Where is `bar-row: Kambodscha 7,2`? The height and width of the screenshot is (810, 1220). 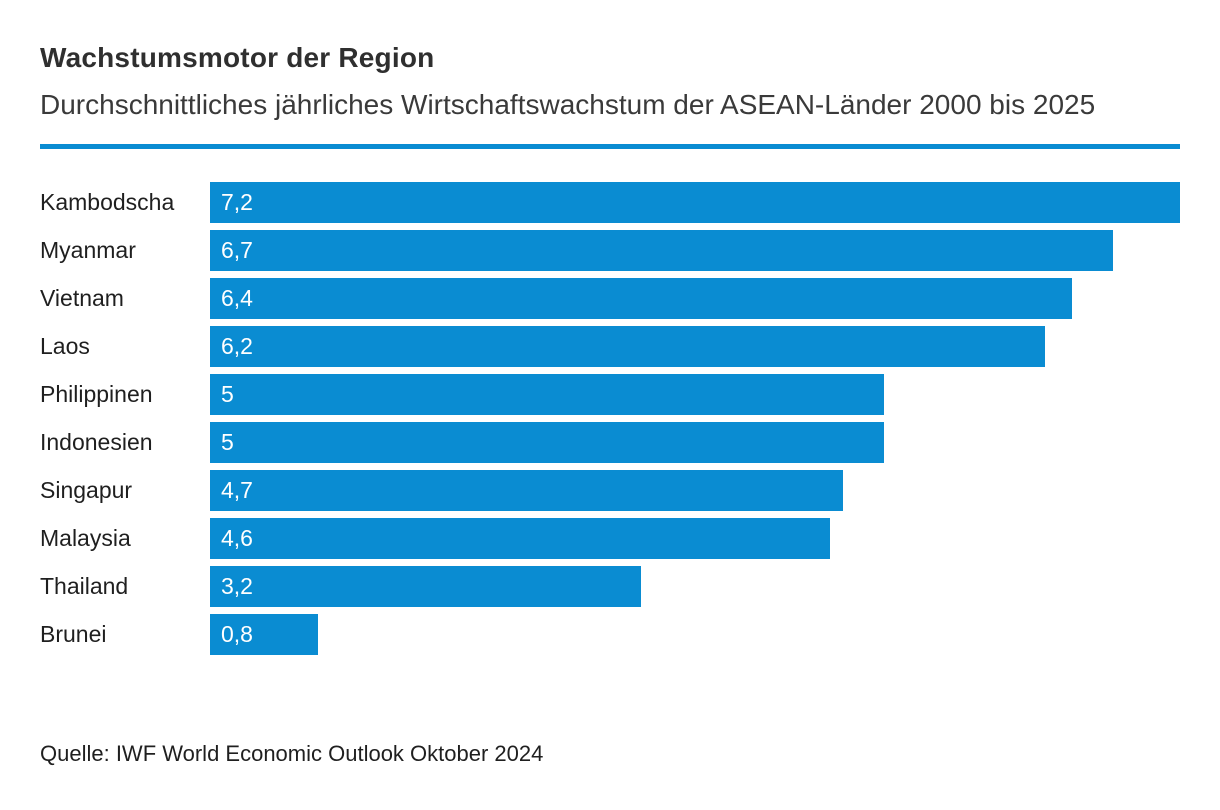
bar-row: Kambodscha 7,2 is located at coordinates (610, 202).